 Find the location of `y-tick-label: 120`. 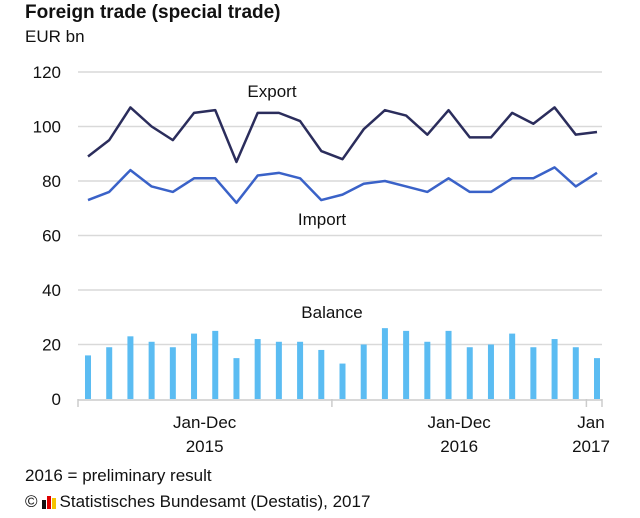

y-tick-label: 120 is located at coordinates (47, 72).